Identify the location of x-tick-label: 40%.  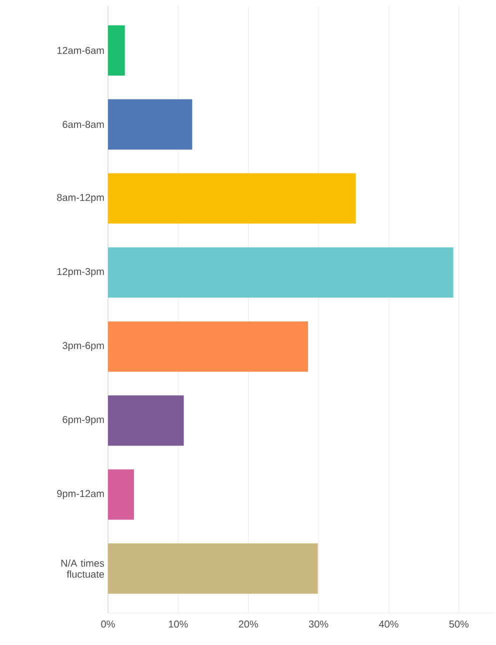
(388, 624).